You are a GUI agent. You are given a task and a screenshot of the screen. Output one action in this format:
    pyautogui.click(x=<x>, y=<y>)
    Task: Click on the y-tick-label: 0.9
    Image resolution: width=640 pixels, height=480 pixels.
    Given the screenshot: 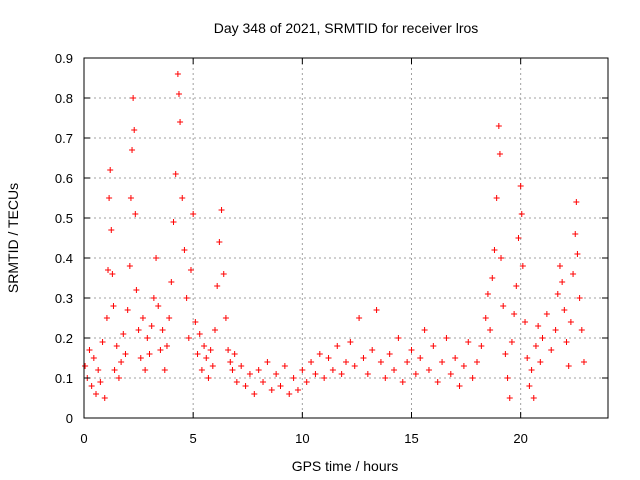 What is the action you would take?
    pyautogui.click(x=64, y=58)
    